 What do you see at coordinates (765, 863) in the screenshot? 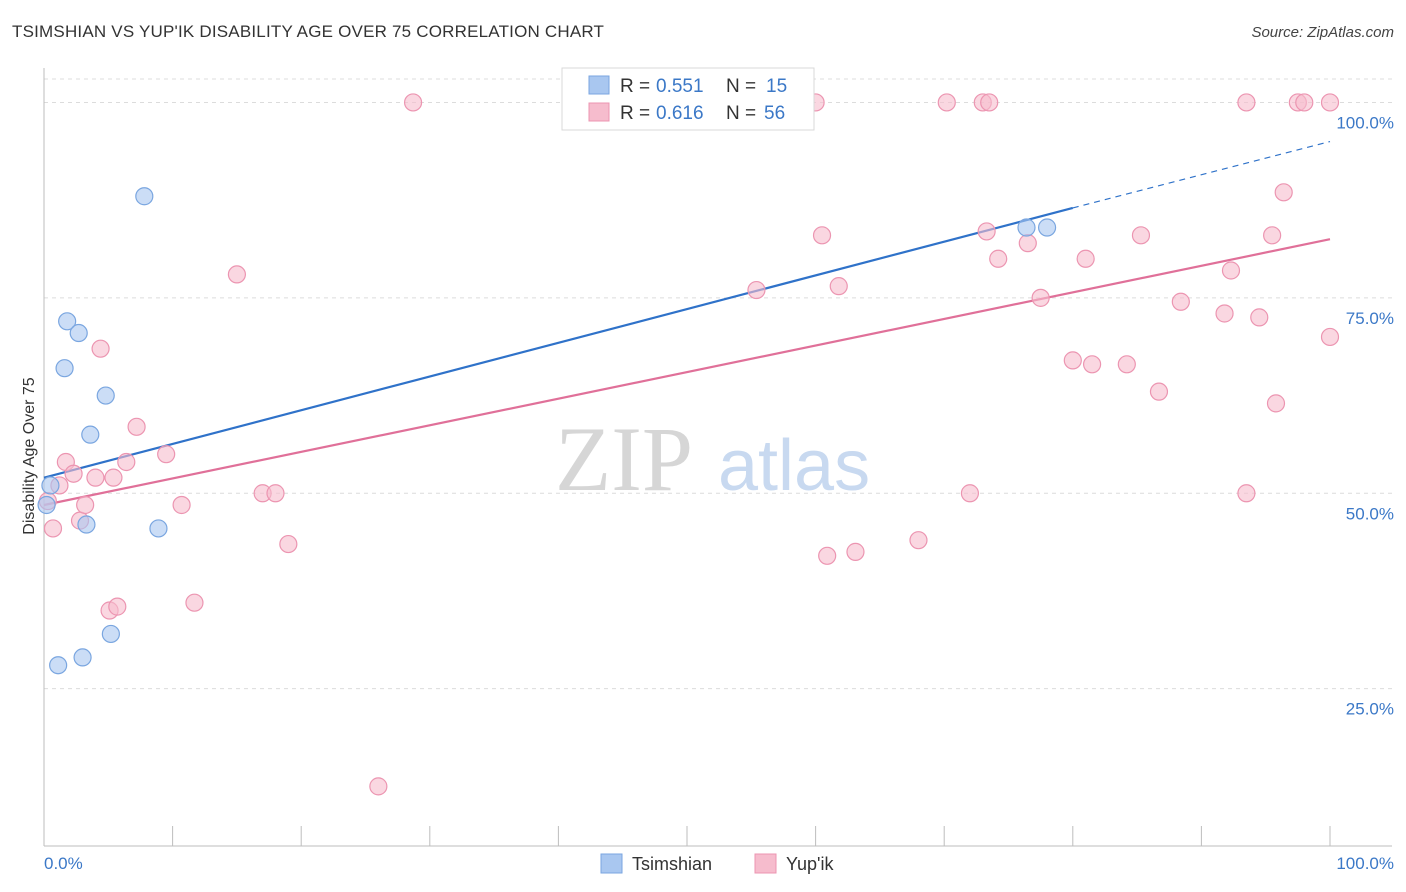
I see `bottom-legend-swatch-yupik` at bounding box center [765, 863].